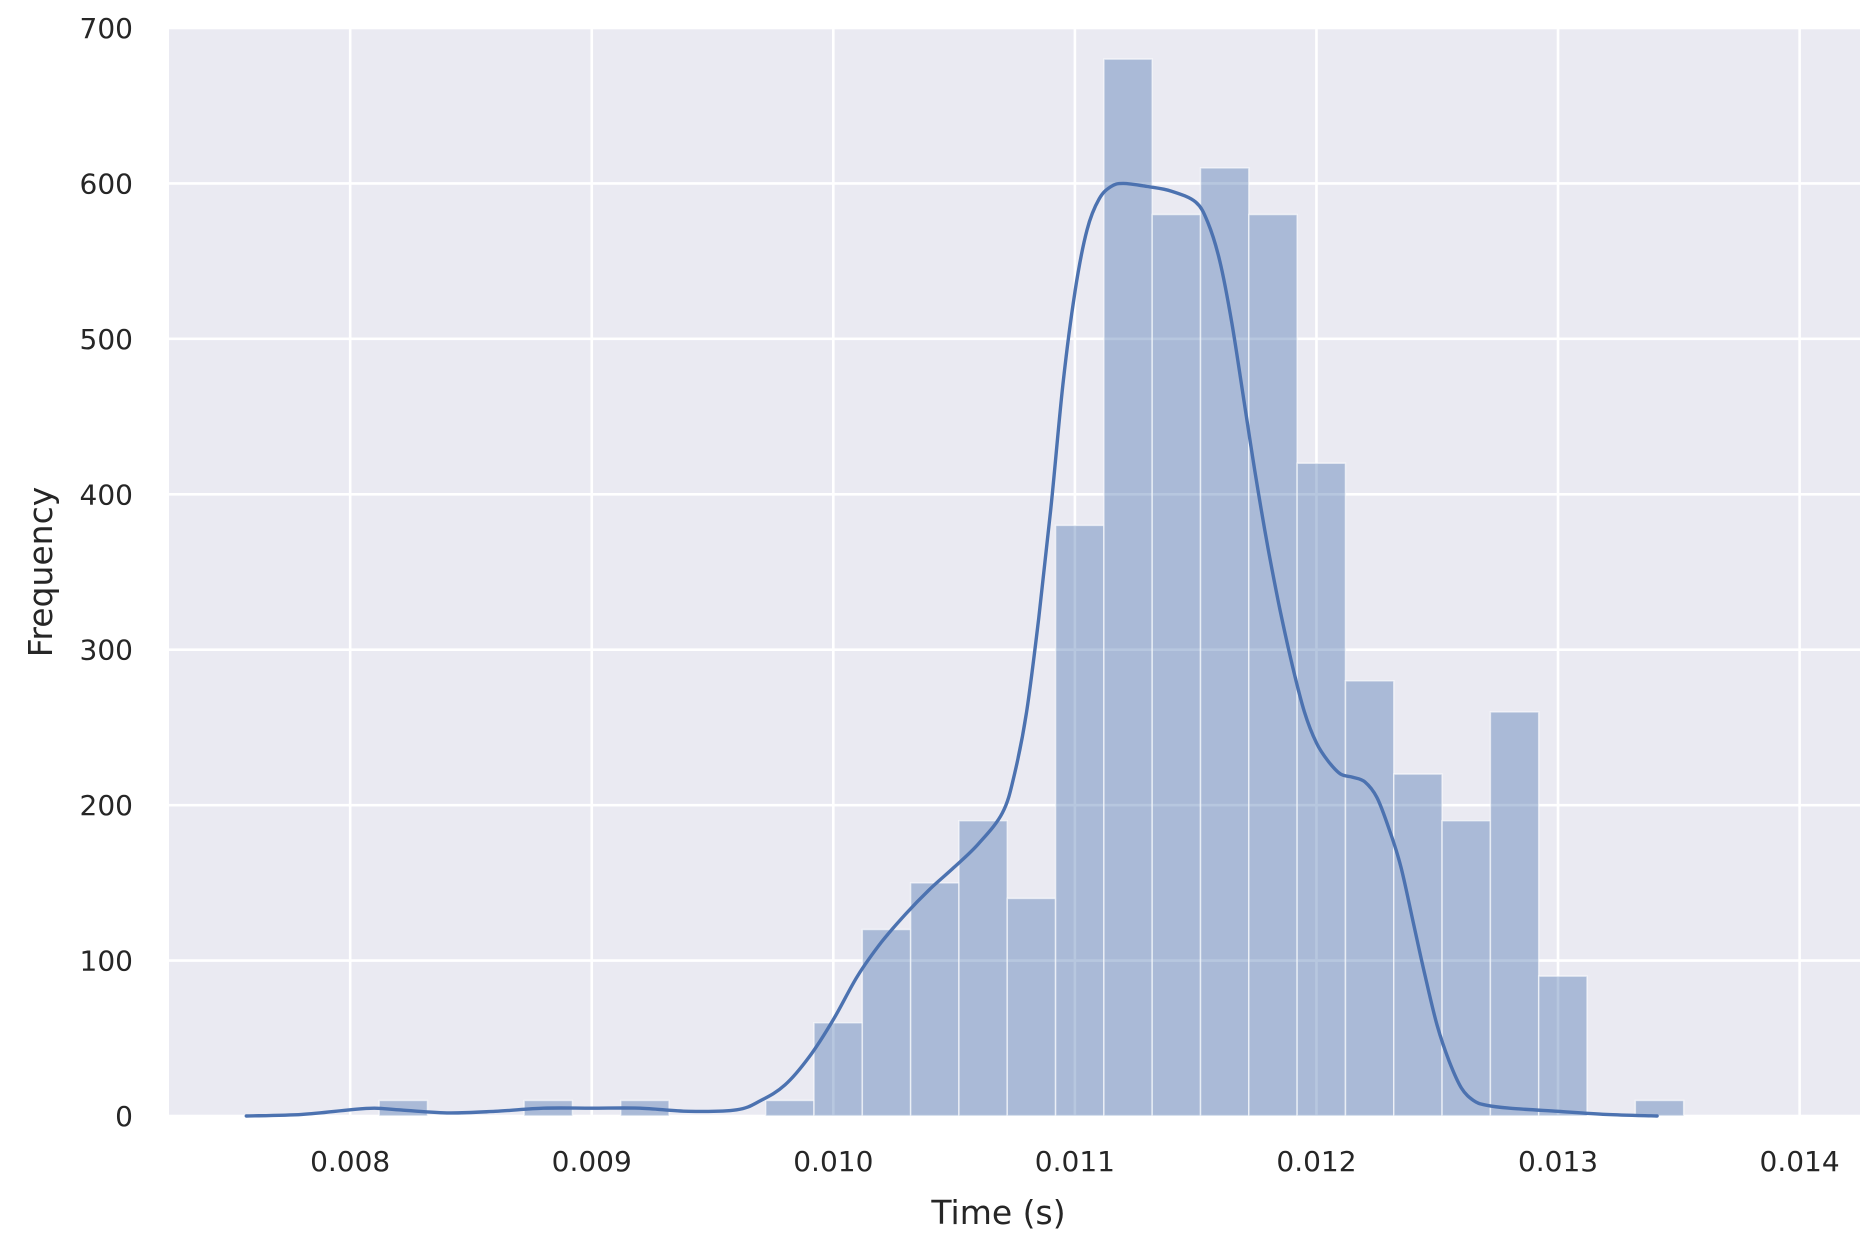  Describe the element at coordinates (106, 805) in the screenshot. I see `y-tick-label: 200` at that location.